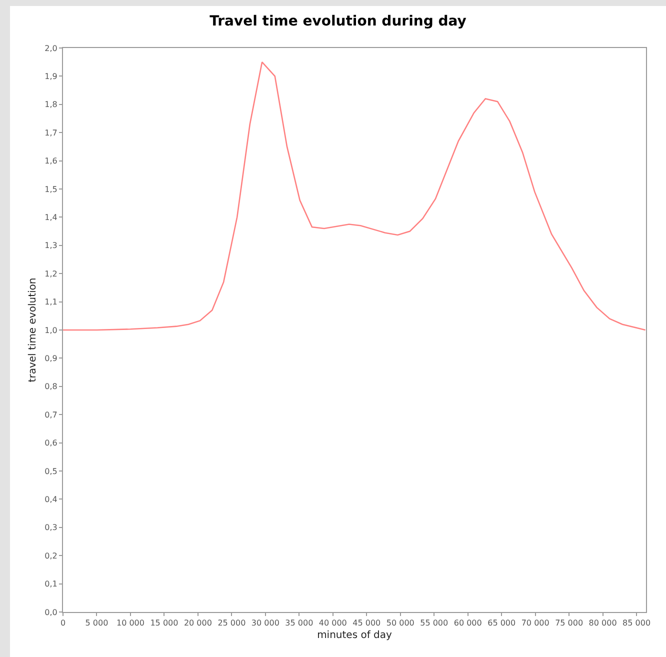 This screenshot has height=657, width=666. Describe the element at coordinates (502, 623) in the screenshot. I see `x-tick-label: 65 000` at that location.